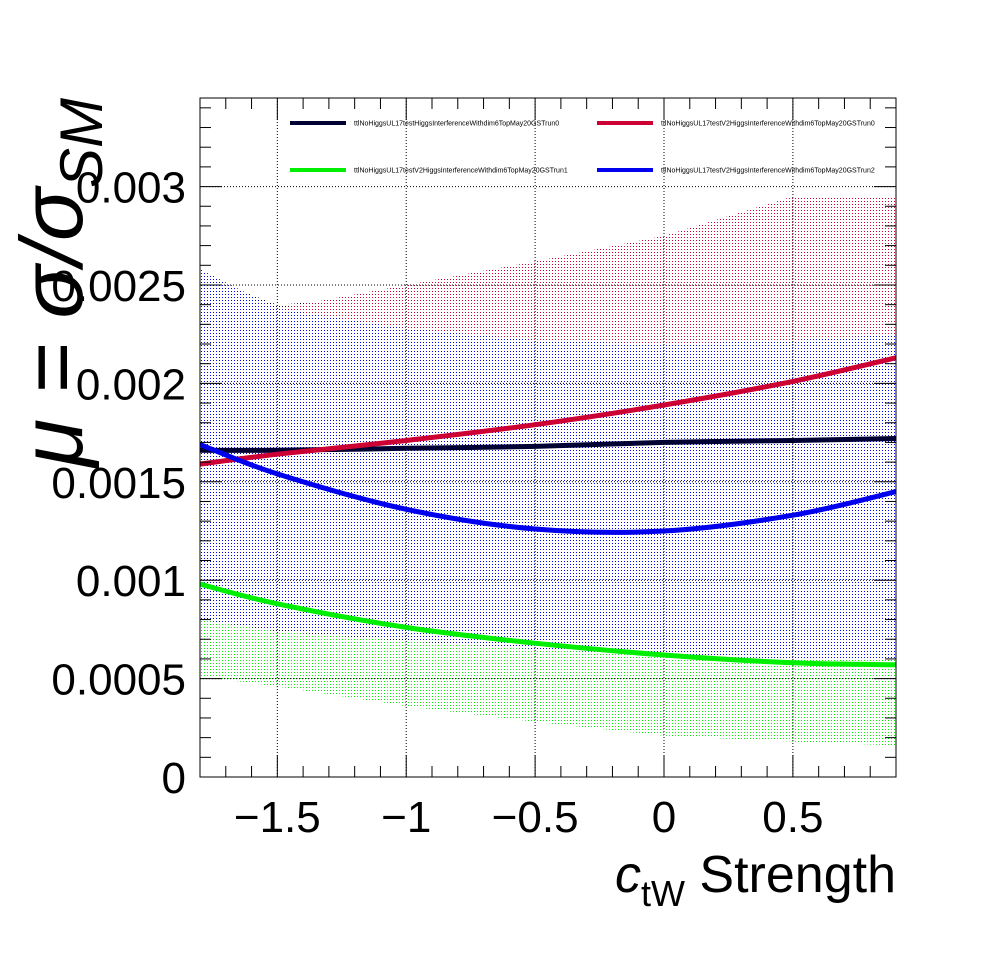 The width and height of the screenshot is (996, 972). I want to click on y-tick-label: 0.0025, so click(118, 286).